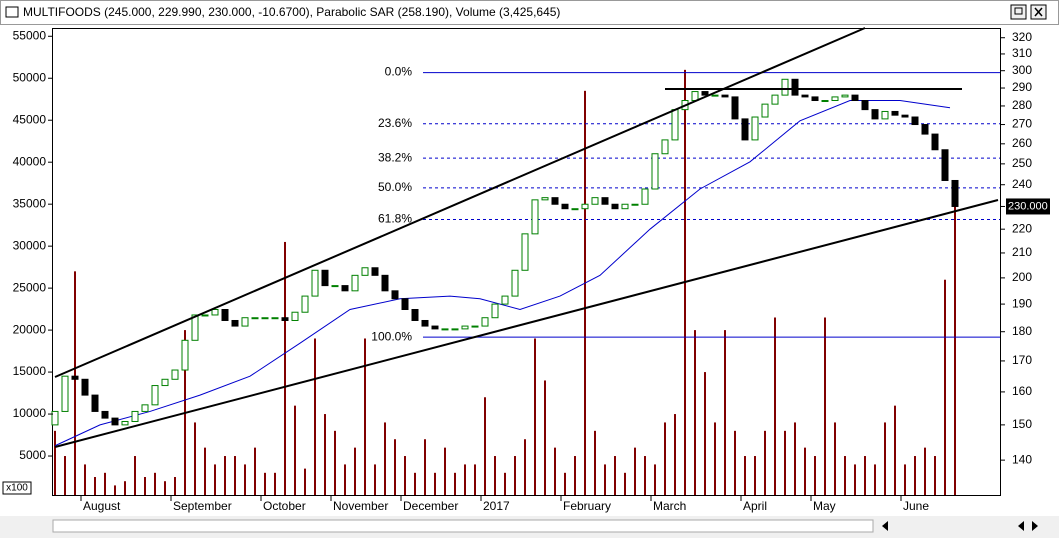  What do you see at coordinates (30, 245) in the screenshot?
I see `y2-tick-label: 30000` at bounding box center [30, 245].